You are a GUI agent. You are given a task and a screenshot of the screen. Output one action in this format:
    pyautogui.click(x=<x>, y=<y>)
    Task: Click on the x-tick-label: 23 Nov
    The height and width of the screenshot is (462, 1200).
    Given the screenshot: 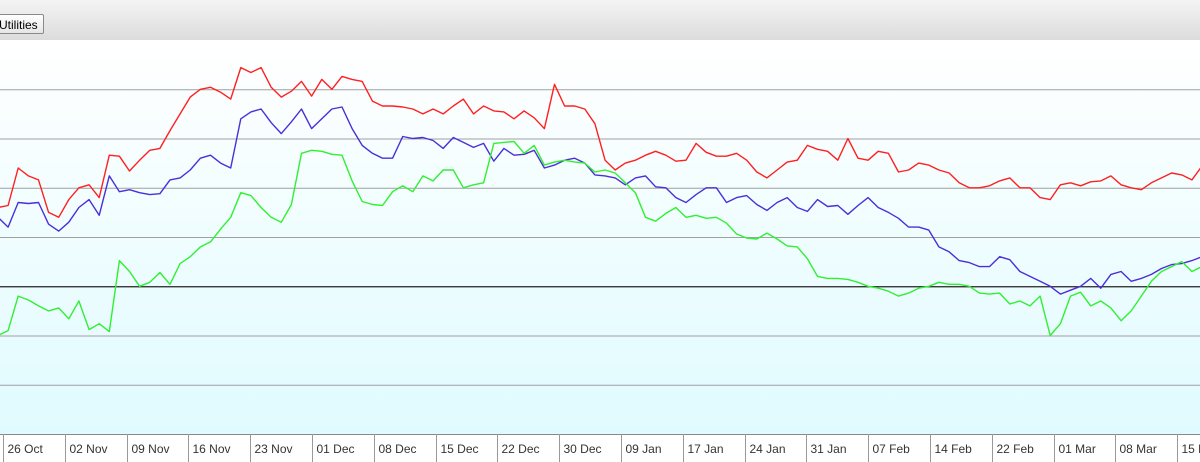 What is the action you would take?
    pyautogui.click(x=274, y=449)
    